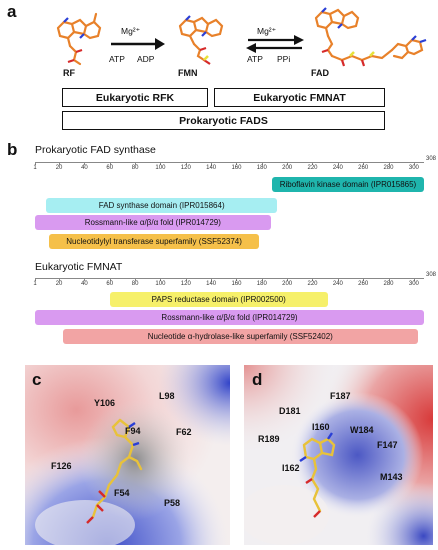 The height and width of the screenshot is (550, 438). I want to click on forward-arrow-icon, so click(138, 44).